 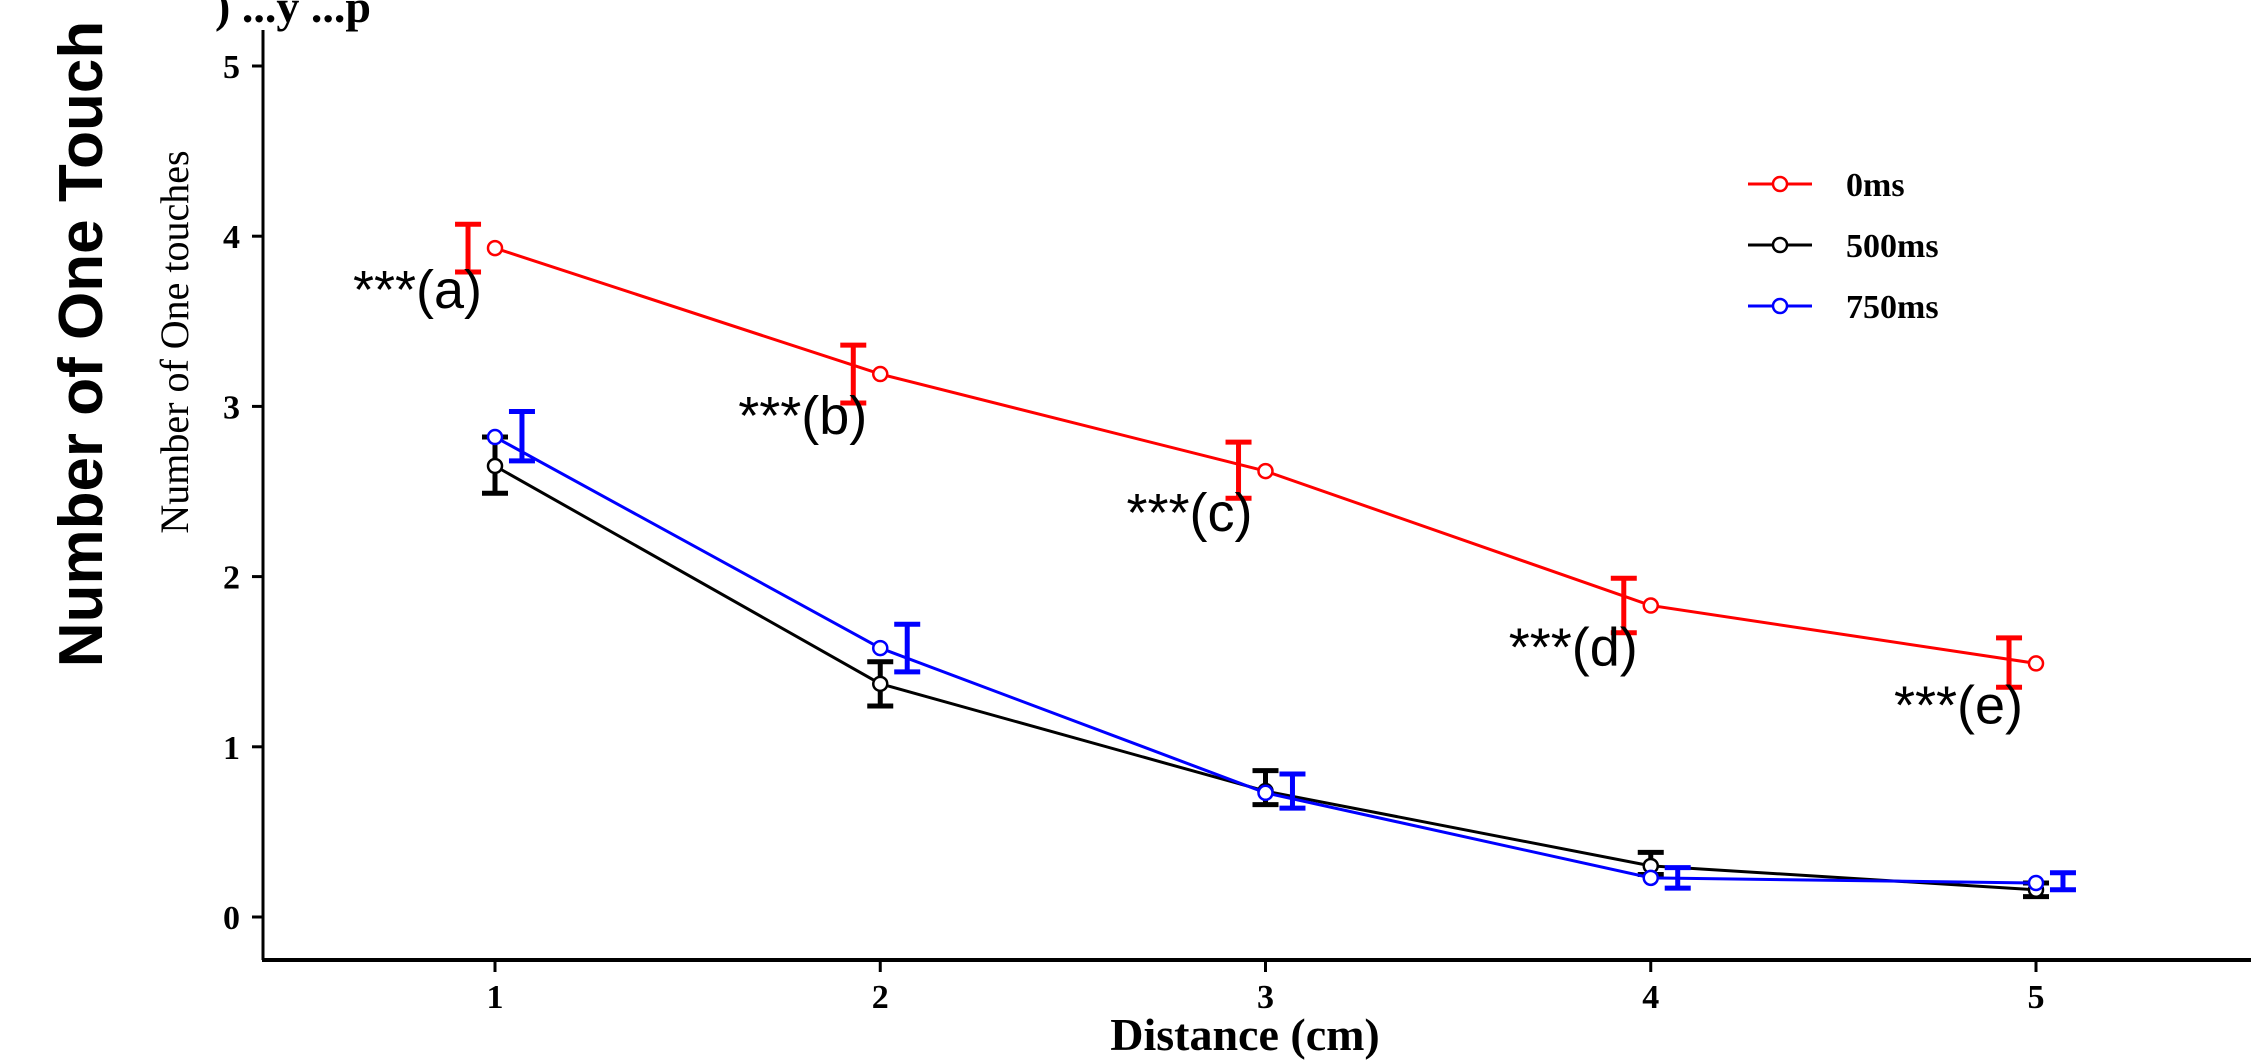 What do you see at coordinates (1573, 648) in the screenshot?
I see `significance-annotation: ***(d)` at bounding box center [1573, 648].